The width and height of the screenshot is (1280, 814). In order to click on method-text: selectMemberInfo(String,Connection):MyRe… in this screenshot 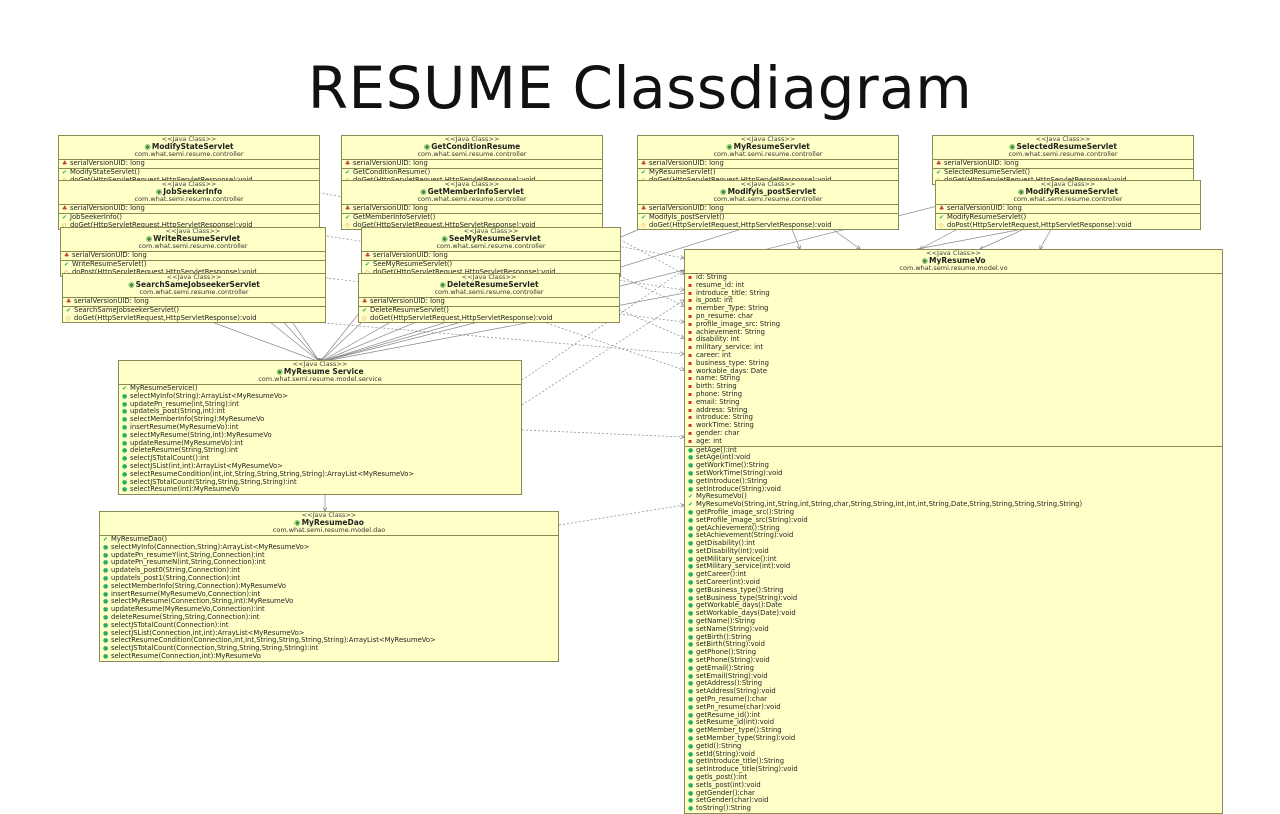, I will do `click(198, 585)`.